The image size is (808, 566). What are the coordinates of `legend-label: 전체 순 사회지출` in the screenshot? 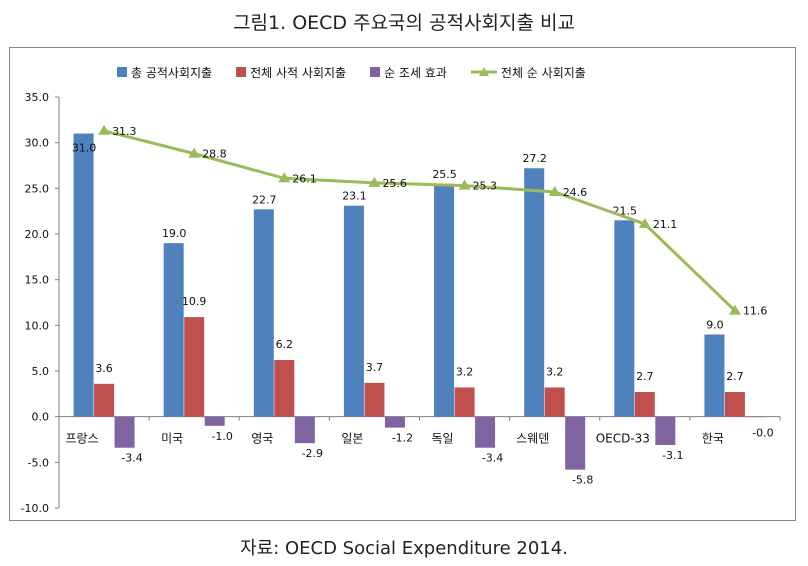 It's located at (543, 73).